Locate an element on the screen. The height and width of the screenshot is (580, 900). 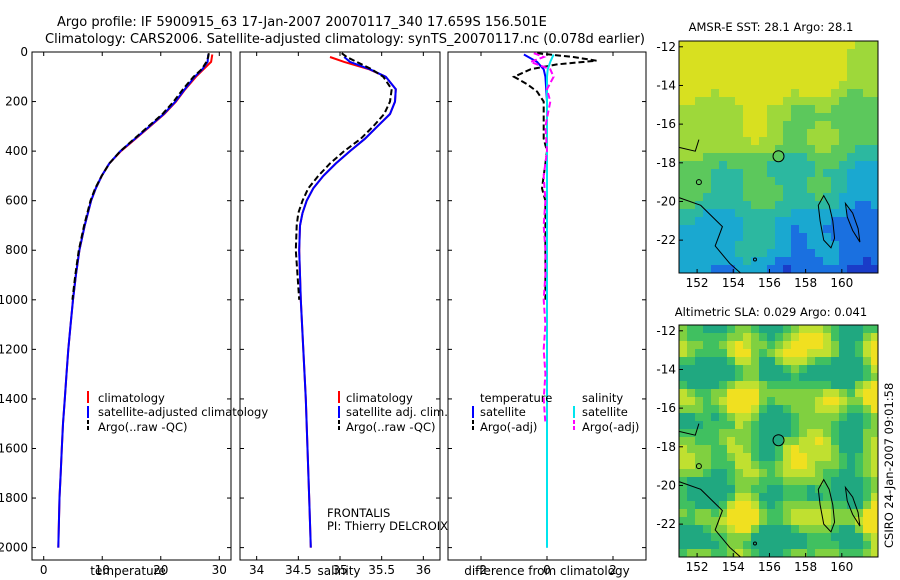
y-tick-label: 1400 is located at coordinates (14, 399).